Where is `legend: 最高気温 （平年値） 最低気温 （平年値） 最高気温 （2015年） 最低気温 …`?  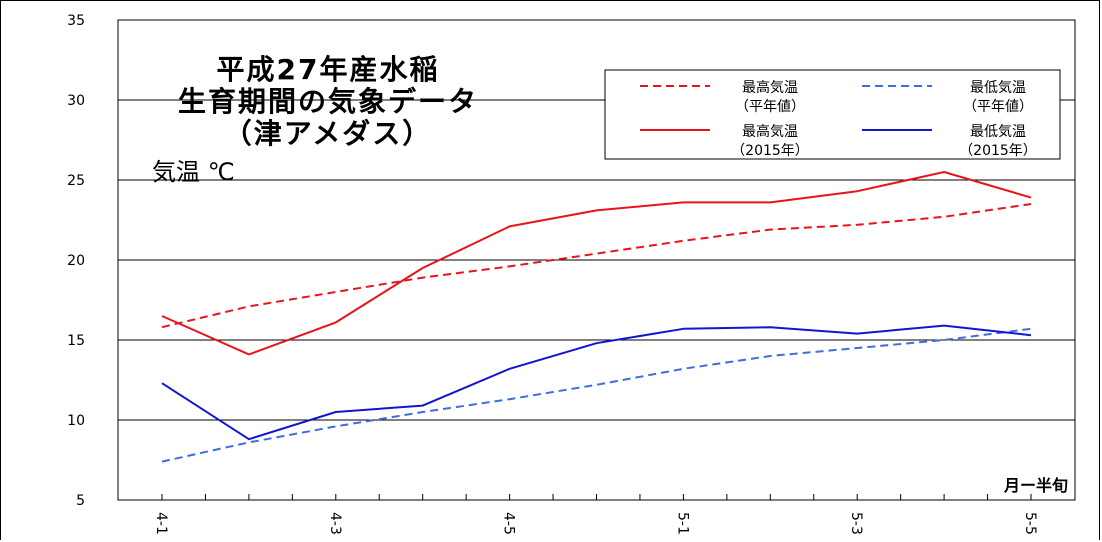
legend: 最高気温 （平年値） 最低気温 （平年値） 最高気温 （2015年） 最低気温 … is located at coordinates (832, 114).